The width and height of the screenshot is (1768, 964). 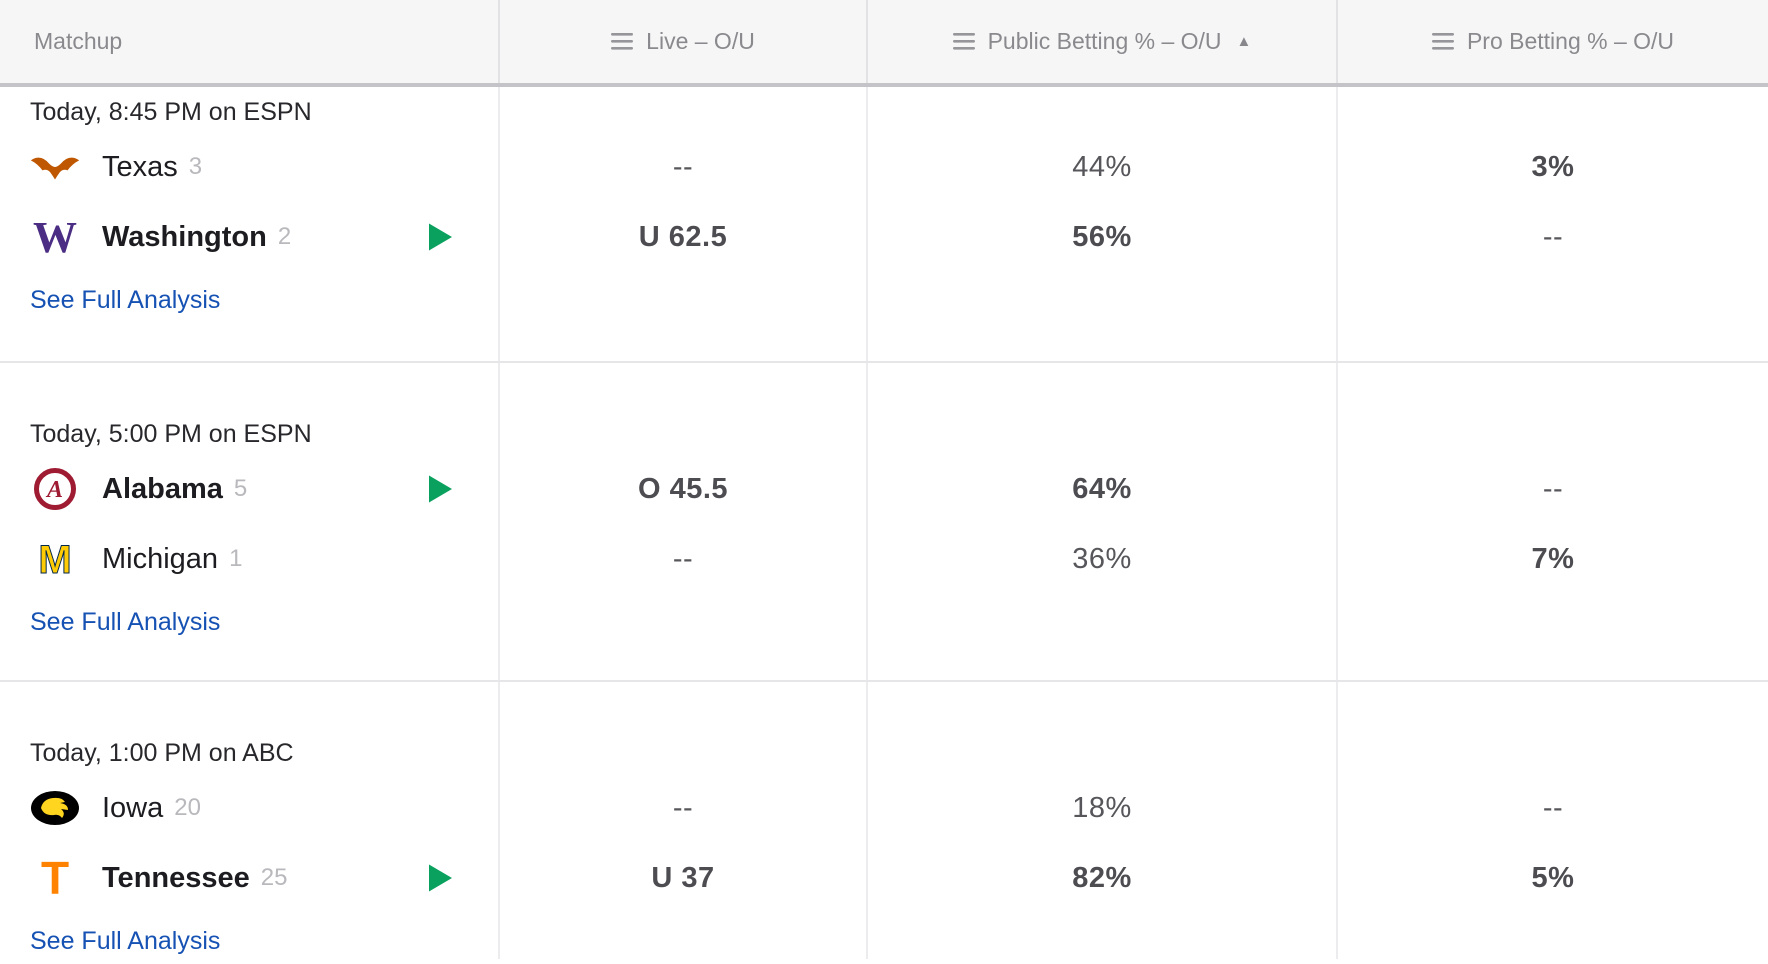 What do you see at coordinates (1102, 488) in the screenshot?
I see `public-betting-value: 64%` at bounding box center [1102, 488].